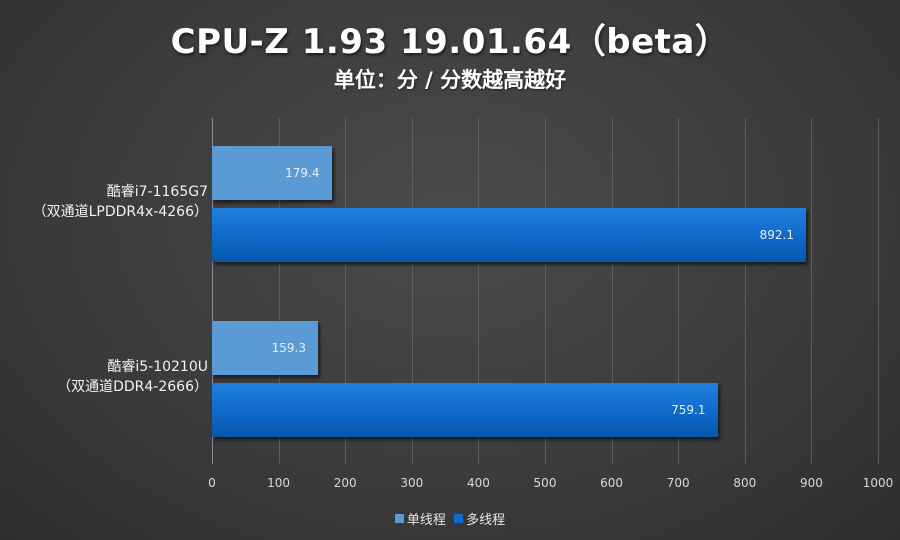 The image size is (900, 540). What do you see at coordinates (345, 483) in the screenshot?
I see `x-tick: 200` at bounding box center [345, 483].